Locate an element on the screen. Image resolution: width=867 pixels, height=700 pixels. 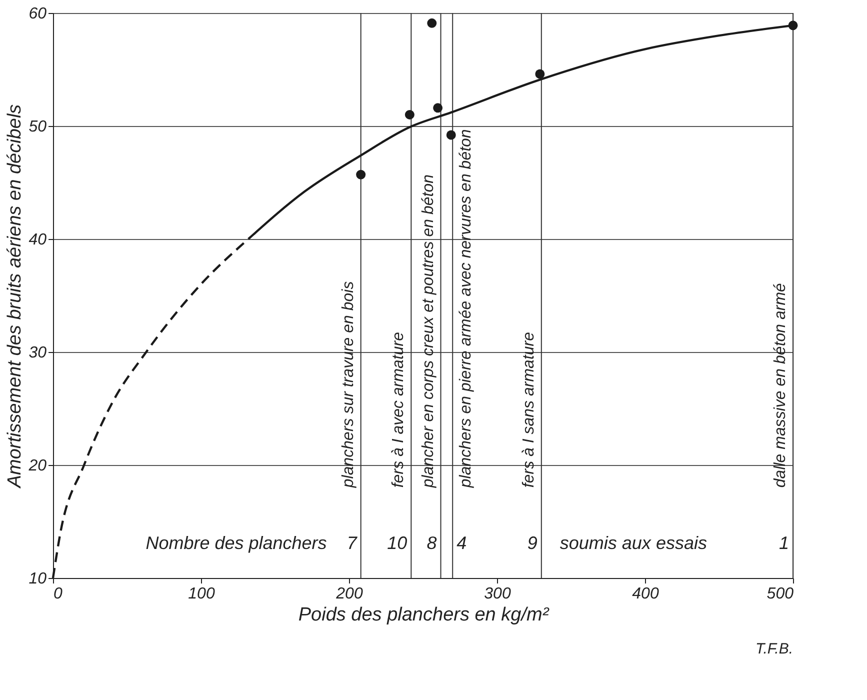
annotation: 8 is located at coordinates (431, 543).